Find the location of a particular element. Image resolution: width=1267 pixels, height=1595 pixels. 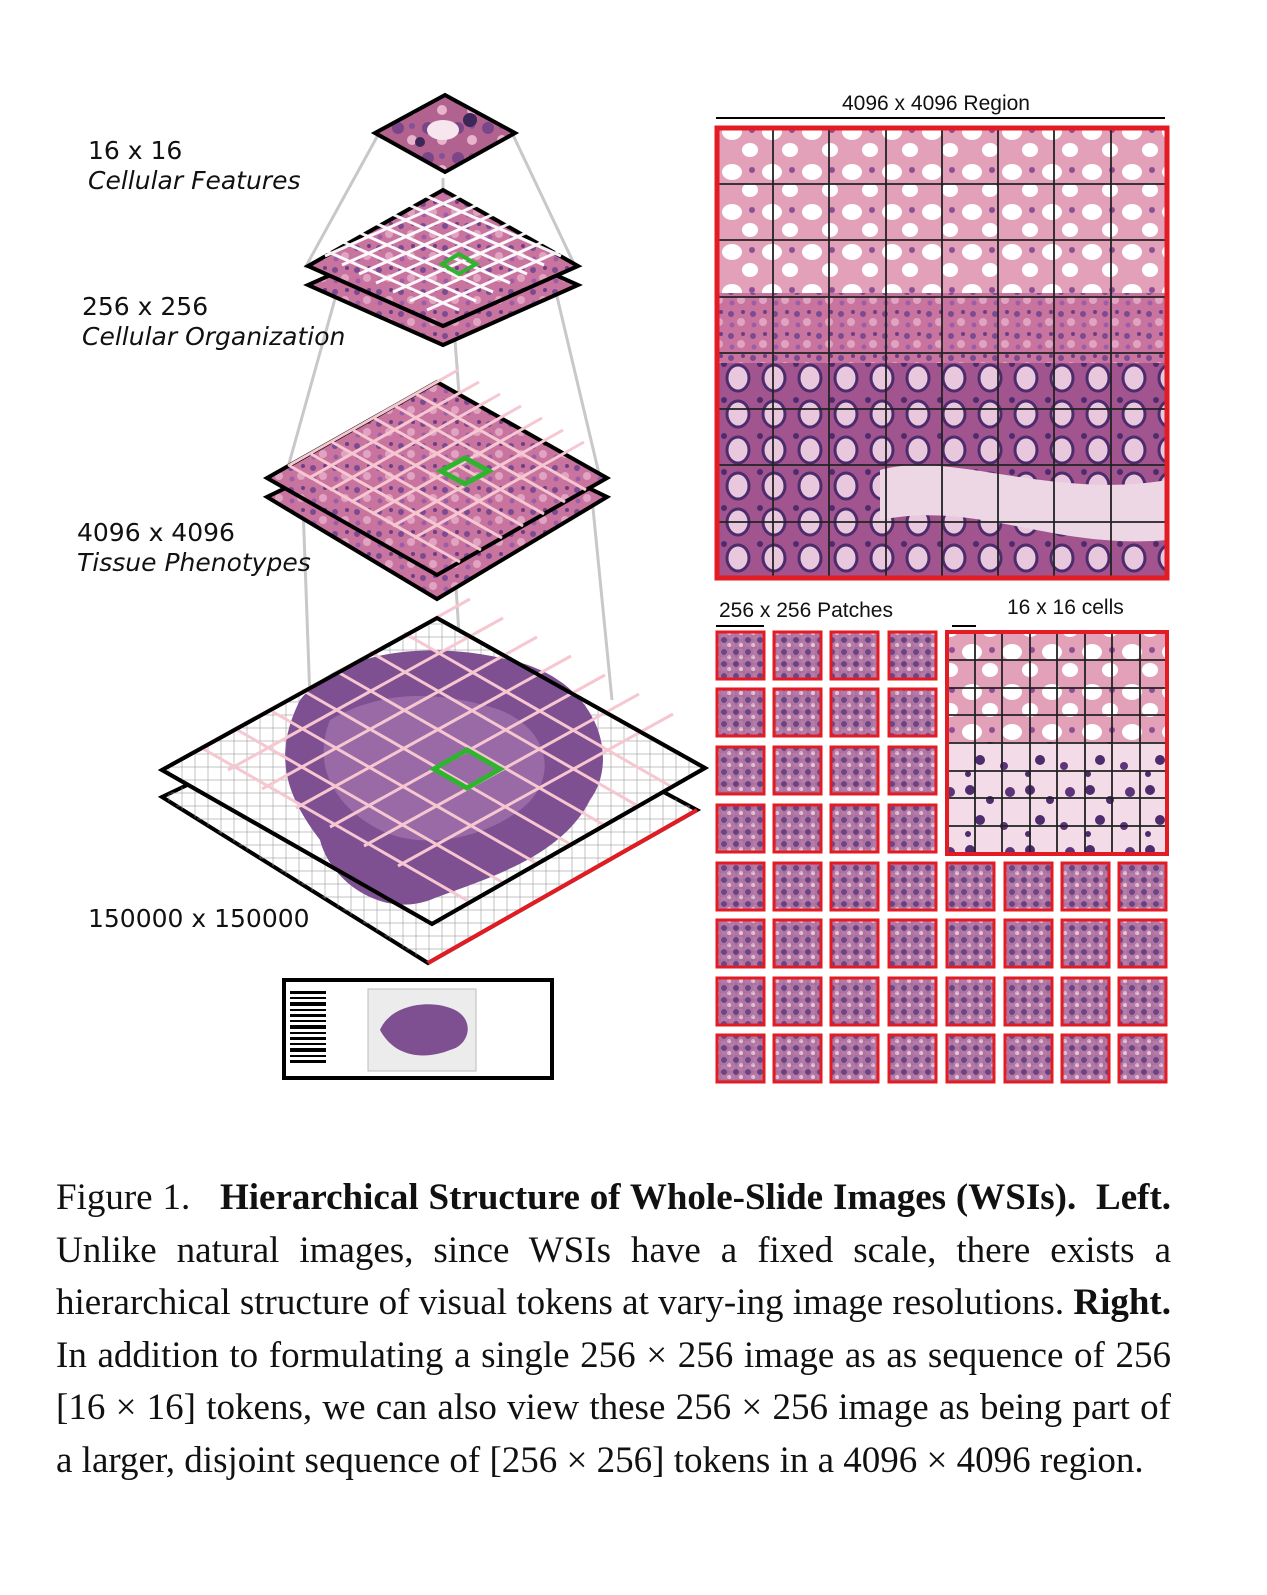

level-256-stack is located at coordinates (443, 267).